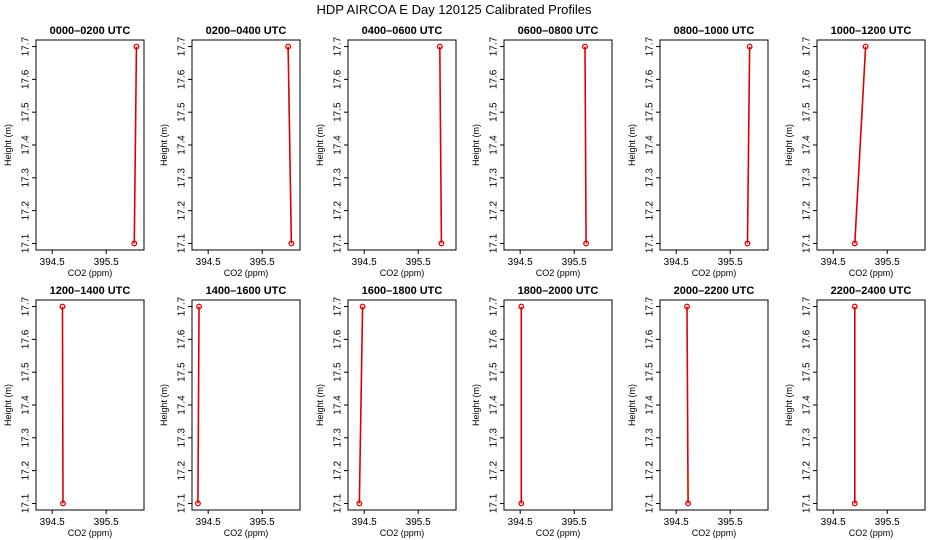  I want to click on panel-title: 1000–1200 UTC, so click(871, 31).